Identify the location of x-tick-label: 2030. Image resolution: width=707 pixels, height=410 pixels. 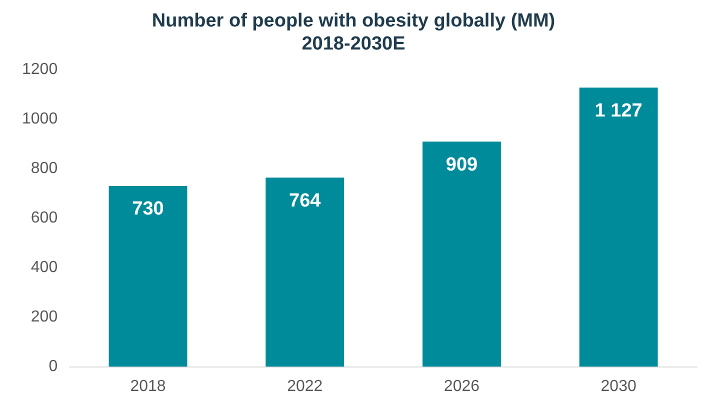
(618, 386).